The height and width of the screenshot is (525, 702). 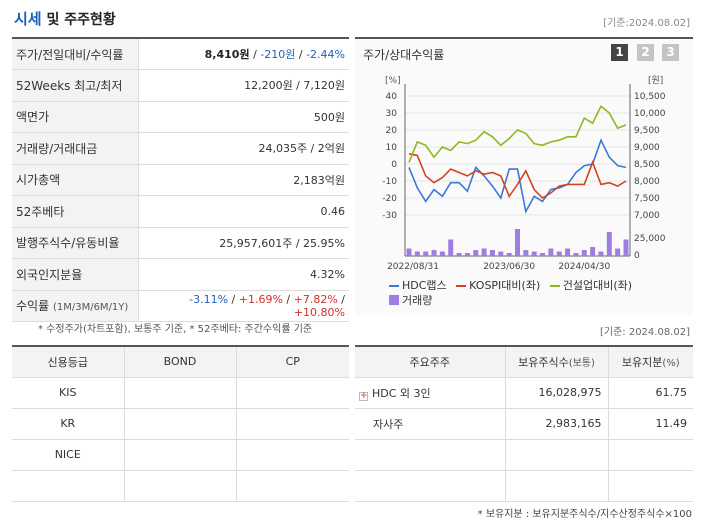 I want to click on right-tick-label: 9,500, so click(x=647, y=131).